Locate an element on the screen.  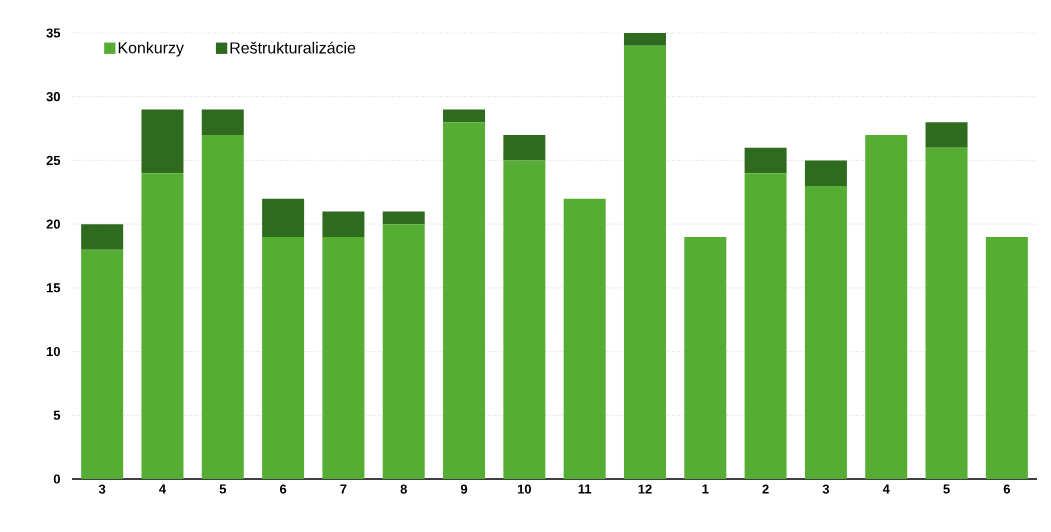
y-tick-label: 5 is located at coordinates (57, 415).